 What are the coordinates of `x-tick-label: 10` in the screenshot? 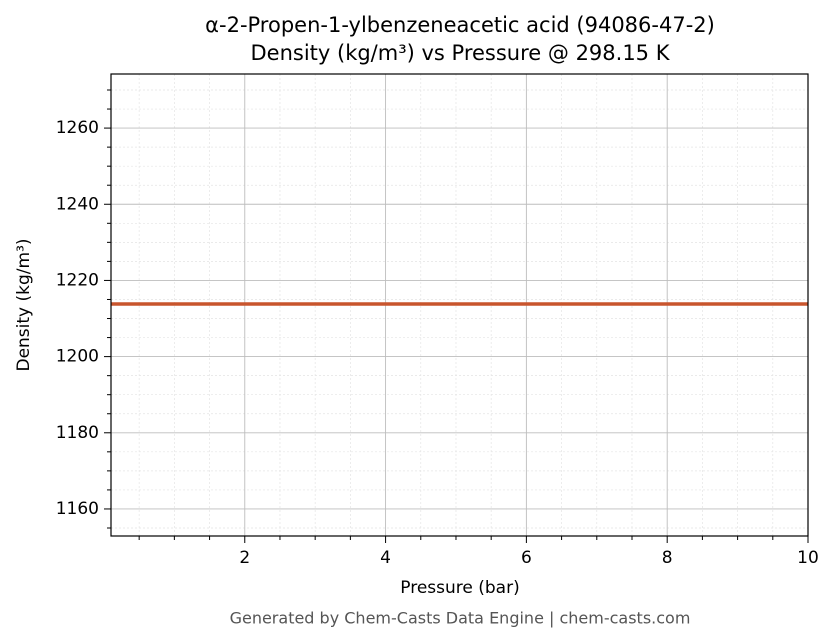 It's located at (808, 558).